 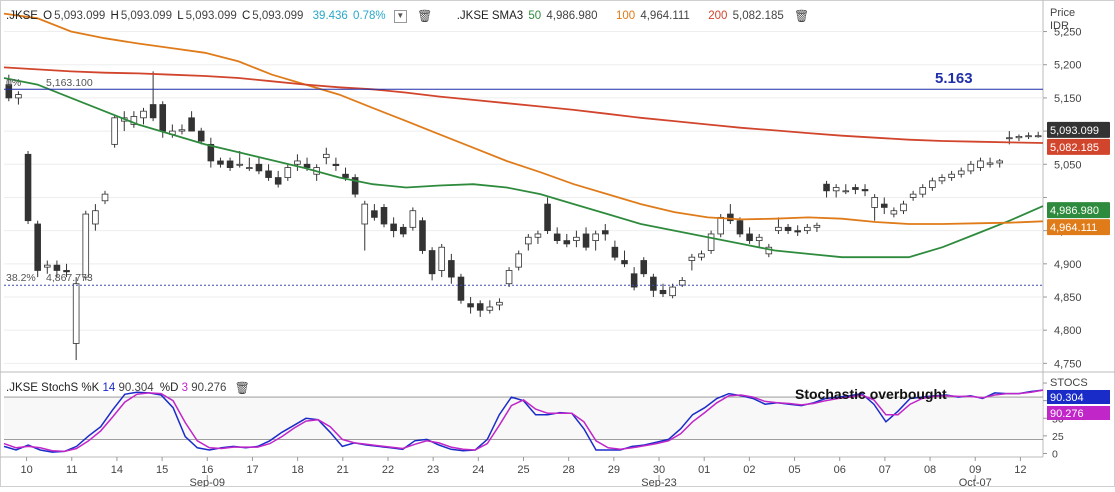 What do you see at coordinates (840, 470) in the screenshot?
I see `x-tick-label: 06` at bounding box center [840, 470].